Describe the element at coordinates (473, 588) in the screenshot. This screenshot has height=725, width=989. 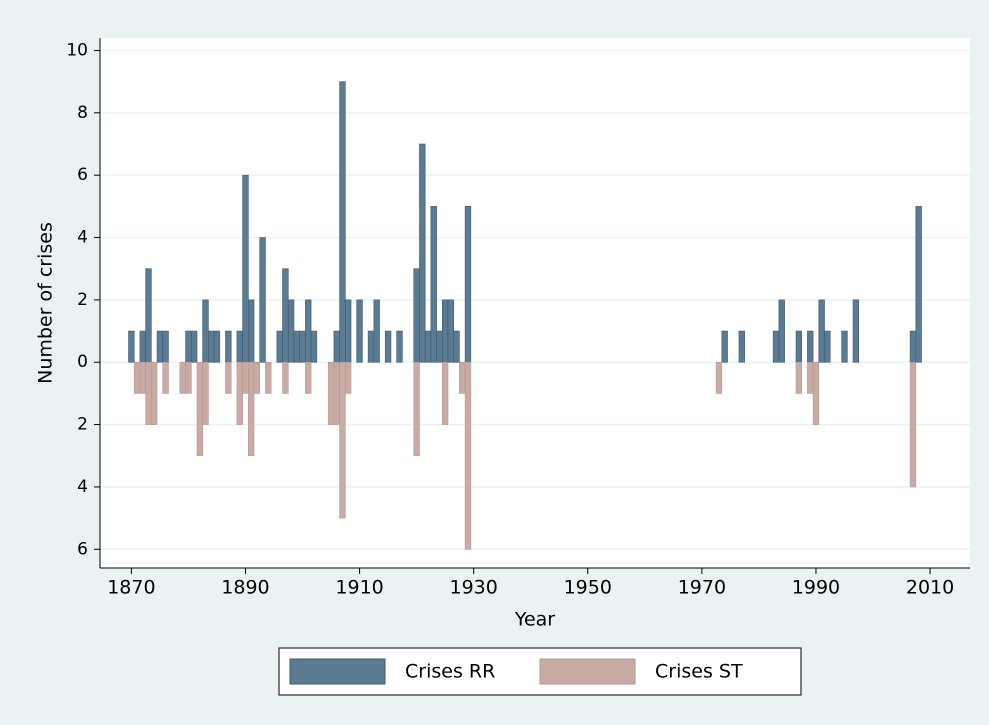
I see `x-tick-label: 1930` at that location.